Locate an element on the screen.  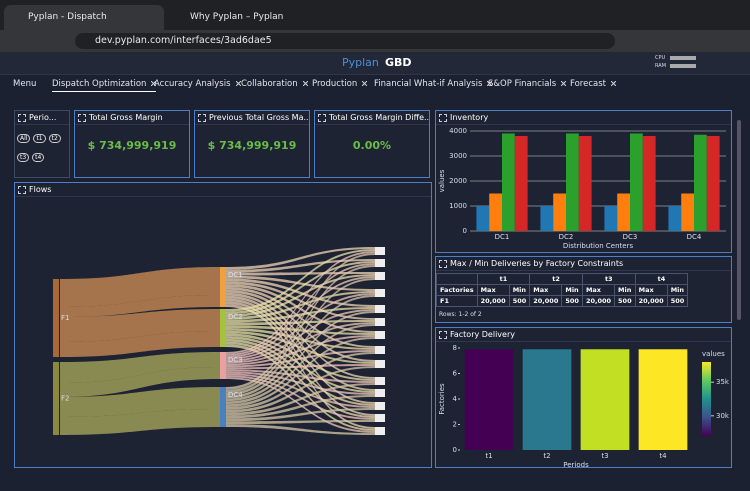
nav-tab: Collaboration is located at coordinates (274, 84).